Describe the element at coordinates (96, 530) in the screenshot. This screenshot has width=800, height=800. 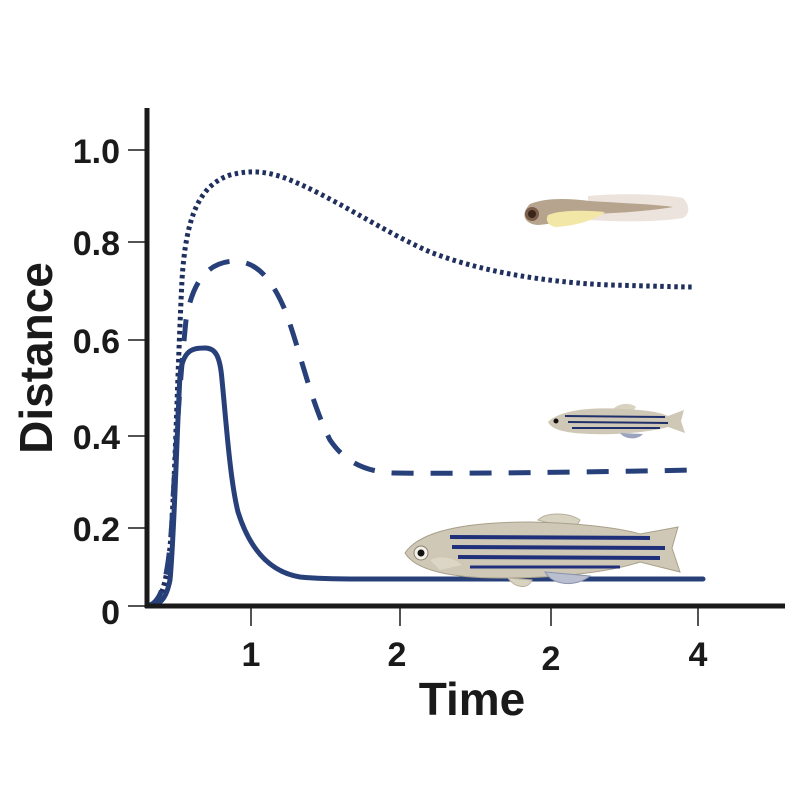
I see `y-tick-label: 0.2` at that location.